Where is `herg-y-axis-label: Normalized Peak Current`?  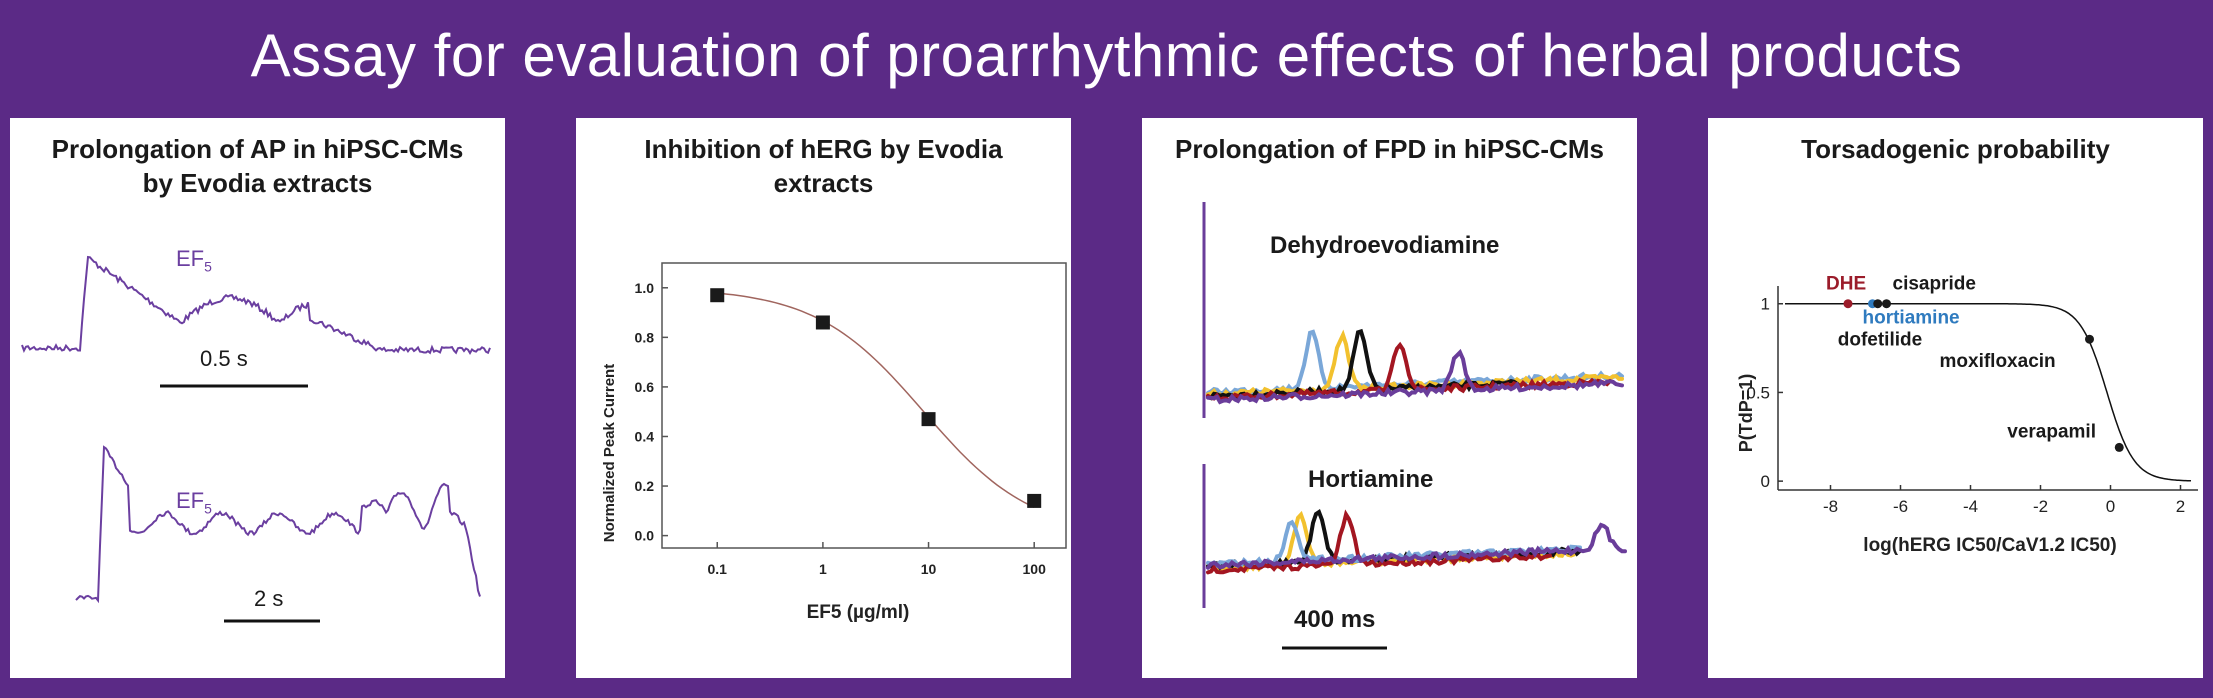
herg-y-axis-label: Normalized Peak Current is located at coordinates (609, 453).